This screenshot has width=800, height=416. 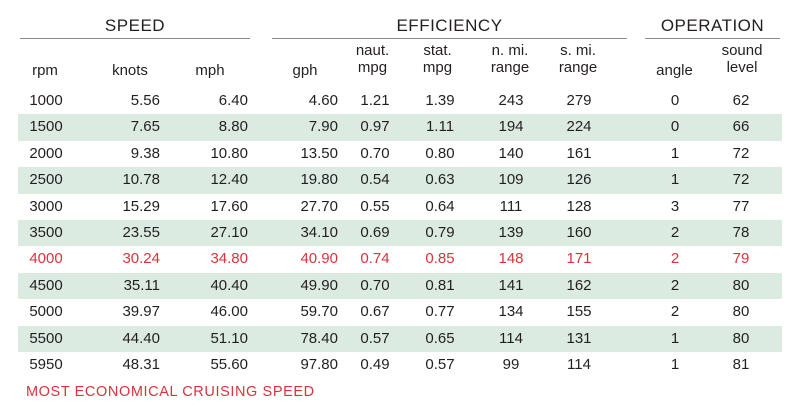 What do you see at coordinates (440, 364) in the screenshot?
I see `cell-stat-mpg: 0.57` at bounding box center [440, 364].